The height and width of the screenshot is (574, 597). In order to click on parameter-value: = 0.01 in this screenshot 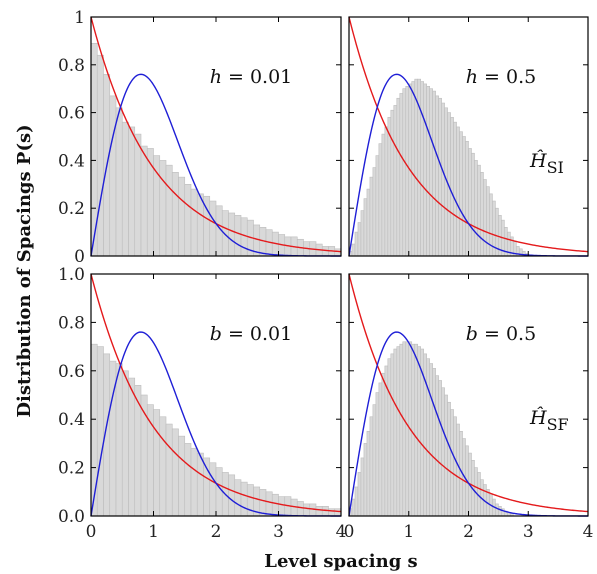, I will do `click(257, 77)`.